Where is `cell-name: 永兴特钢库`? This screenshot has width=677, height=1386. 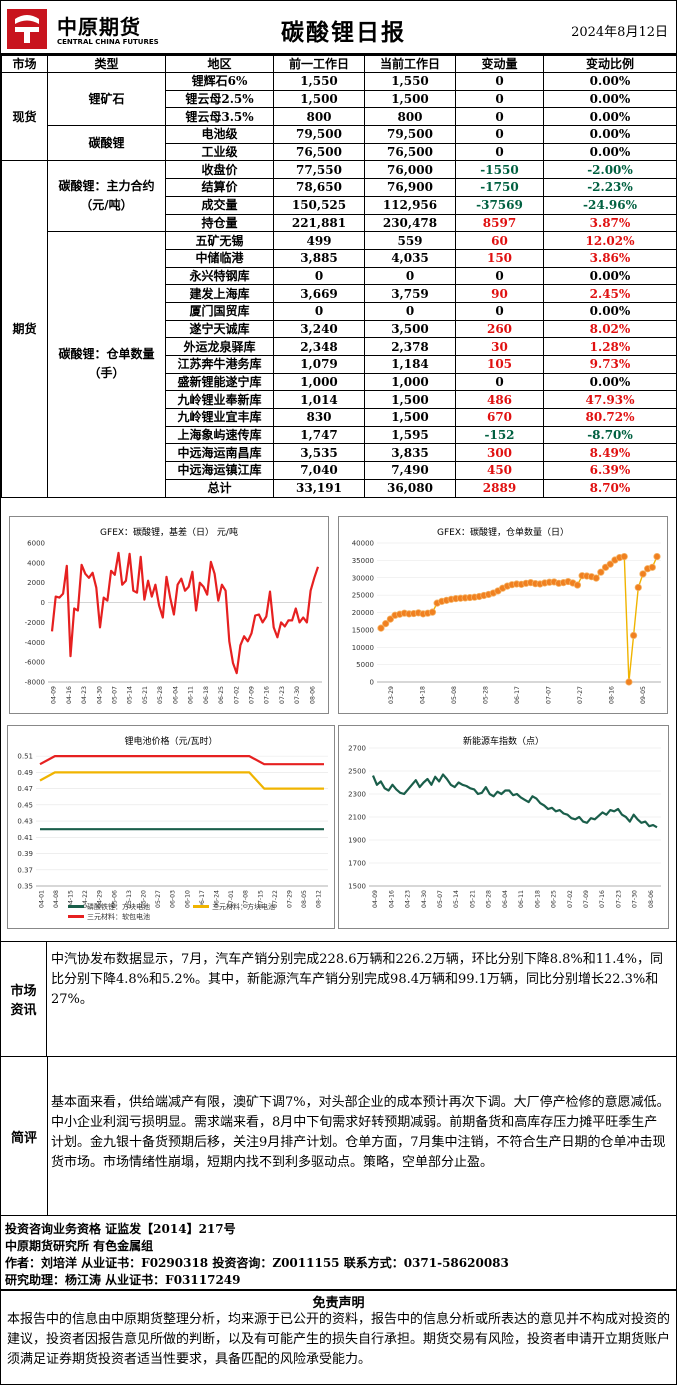 cell-name: 永兴特钢库 is located at coordinates (219, 276).